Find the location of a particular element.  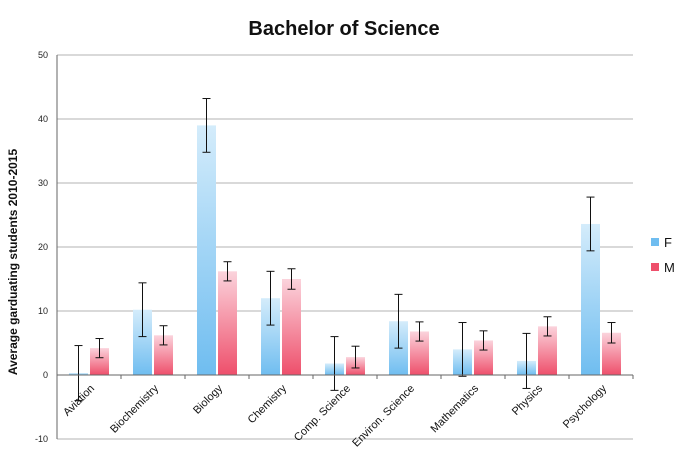

error-bar-F-psychology is located at coordinates (590, 224).